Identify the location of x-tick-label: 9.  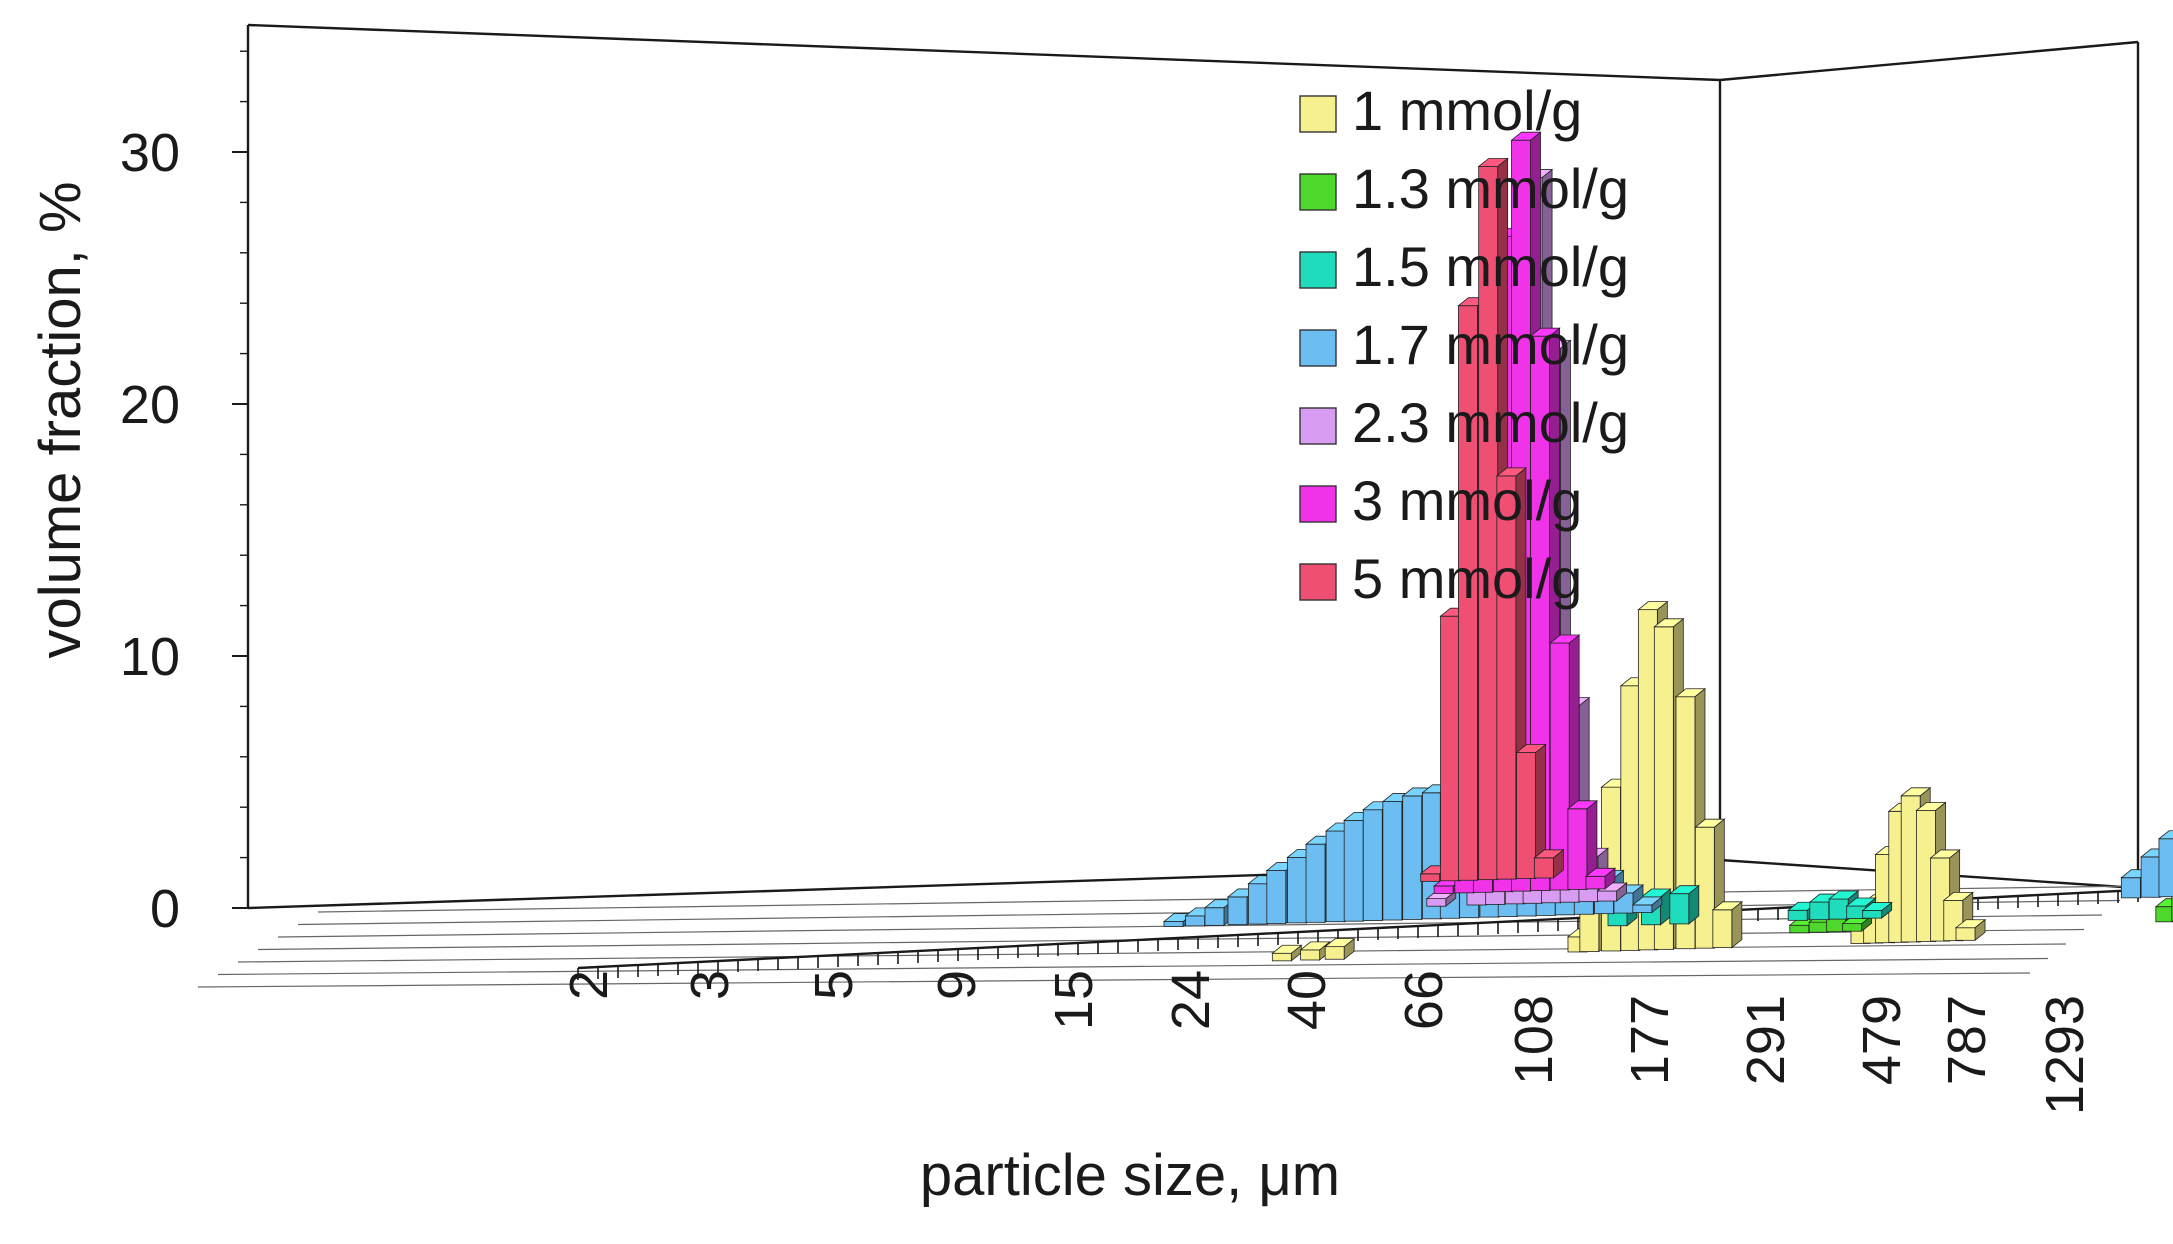
(957, 985).